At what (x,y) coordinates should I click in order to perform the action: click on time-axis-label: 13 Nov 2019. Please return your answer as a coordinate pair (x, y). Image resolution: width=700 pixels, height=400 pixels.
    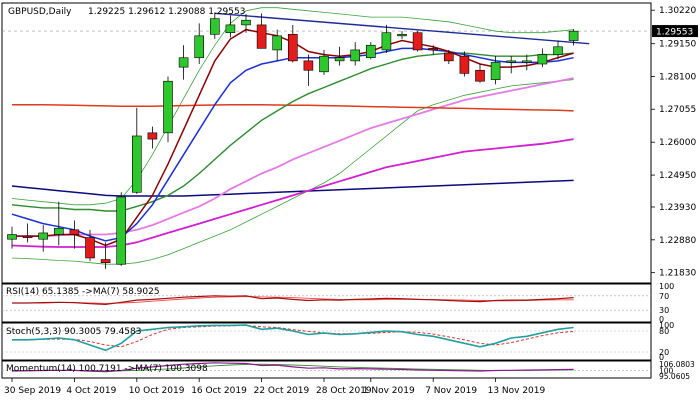
    Looking at the image, I should click on (517, 391).